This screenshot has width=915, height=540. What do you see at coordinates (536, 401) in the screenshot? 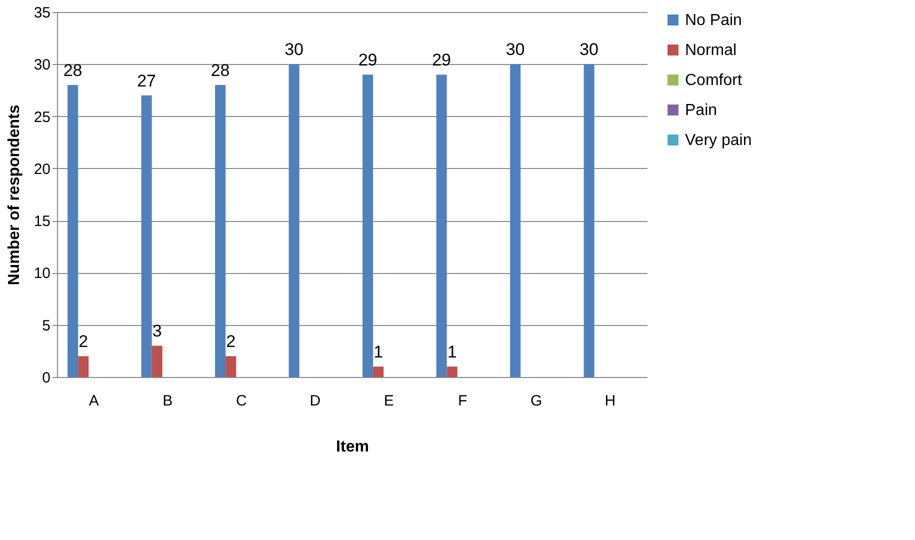
I see `x-tick-label: G` at bounding box center [536, 401].